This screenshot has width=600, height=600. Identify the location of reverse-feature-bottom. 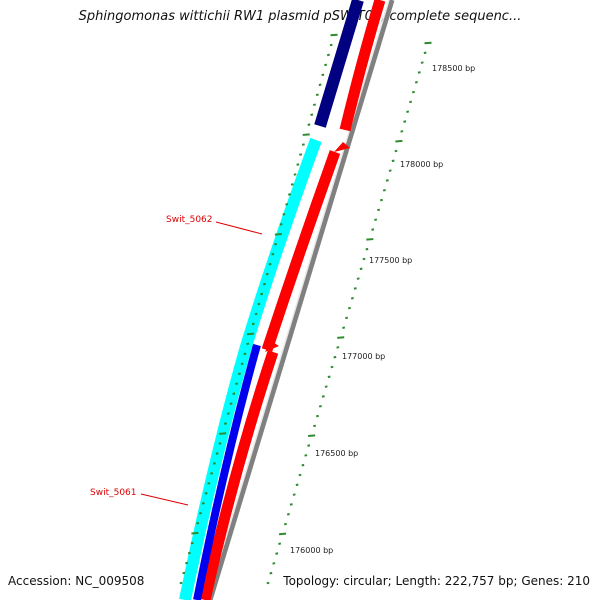
(239, 475).